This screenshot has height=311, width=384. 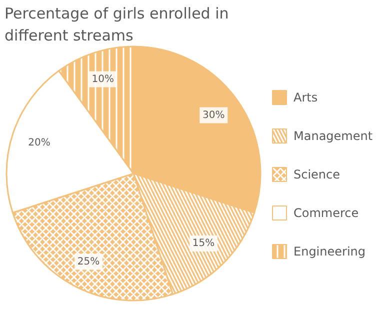 I want to click on chart-title: Percentage of girls enrolled in different streams, so click(x=116, y=24).